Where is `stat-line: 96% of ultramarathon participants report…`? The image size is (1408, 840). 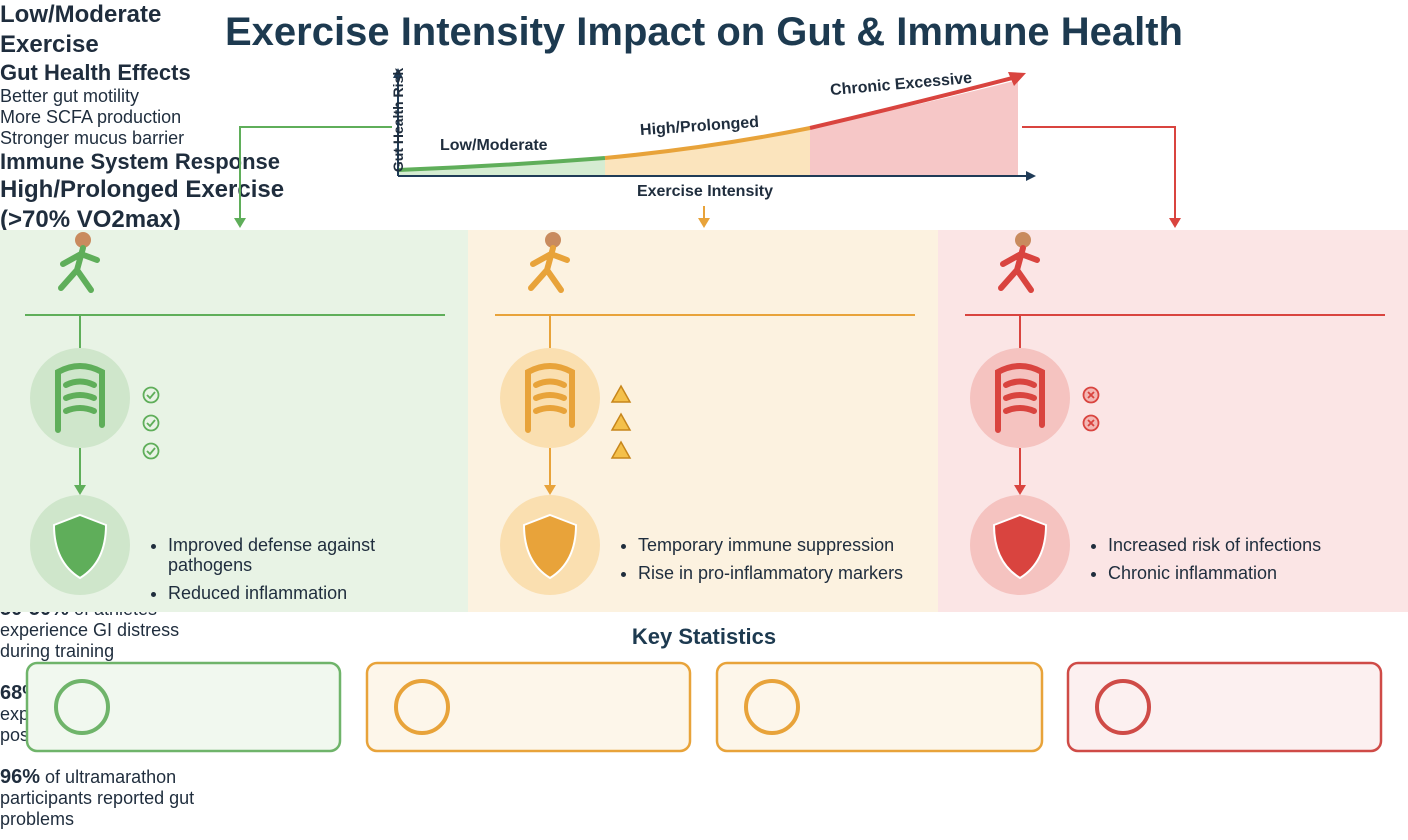
stat-line: 96% of ultramarathon participants report… is located at coordinates (101, 797).